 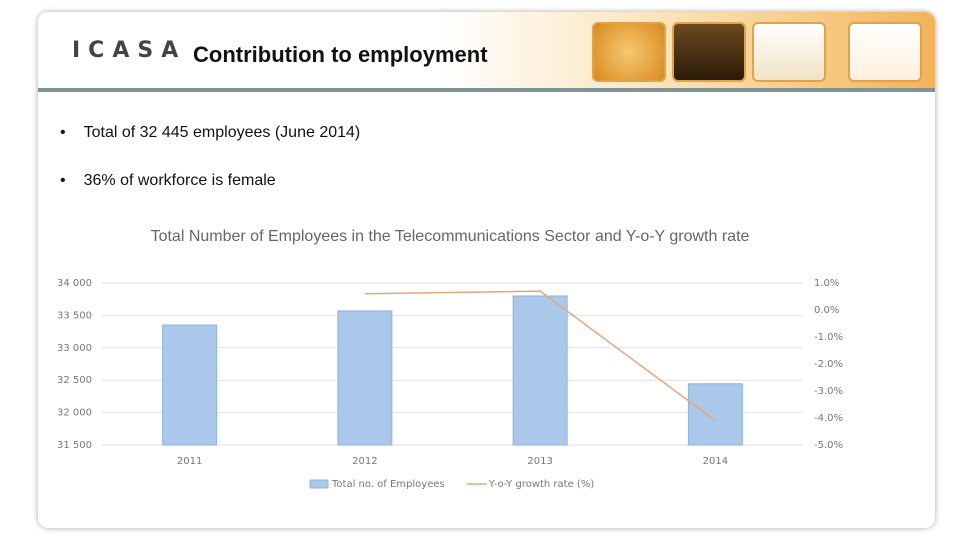 What do you see at coordinates (364, 461) in the screenshot?
I see `x-tick-label: 2012` at bounding box center [364, 461].